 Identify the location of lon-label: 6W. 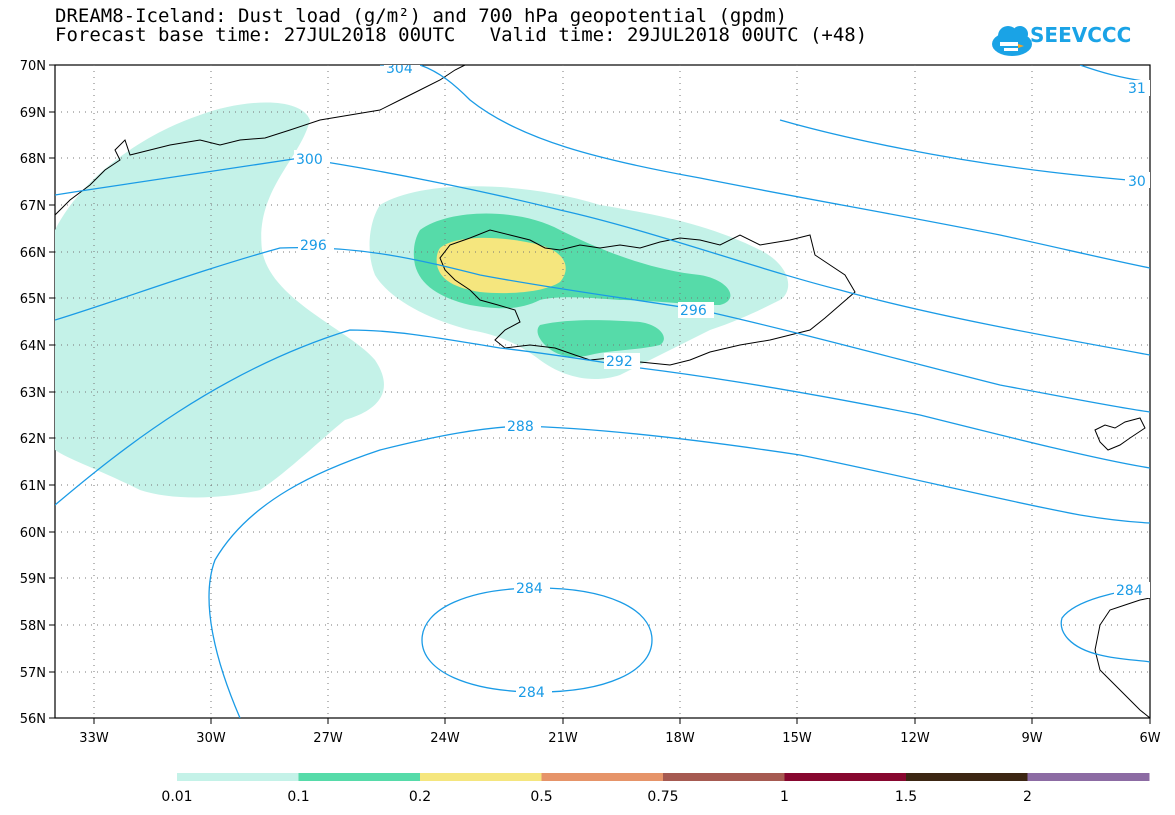
(1149, 738).